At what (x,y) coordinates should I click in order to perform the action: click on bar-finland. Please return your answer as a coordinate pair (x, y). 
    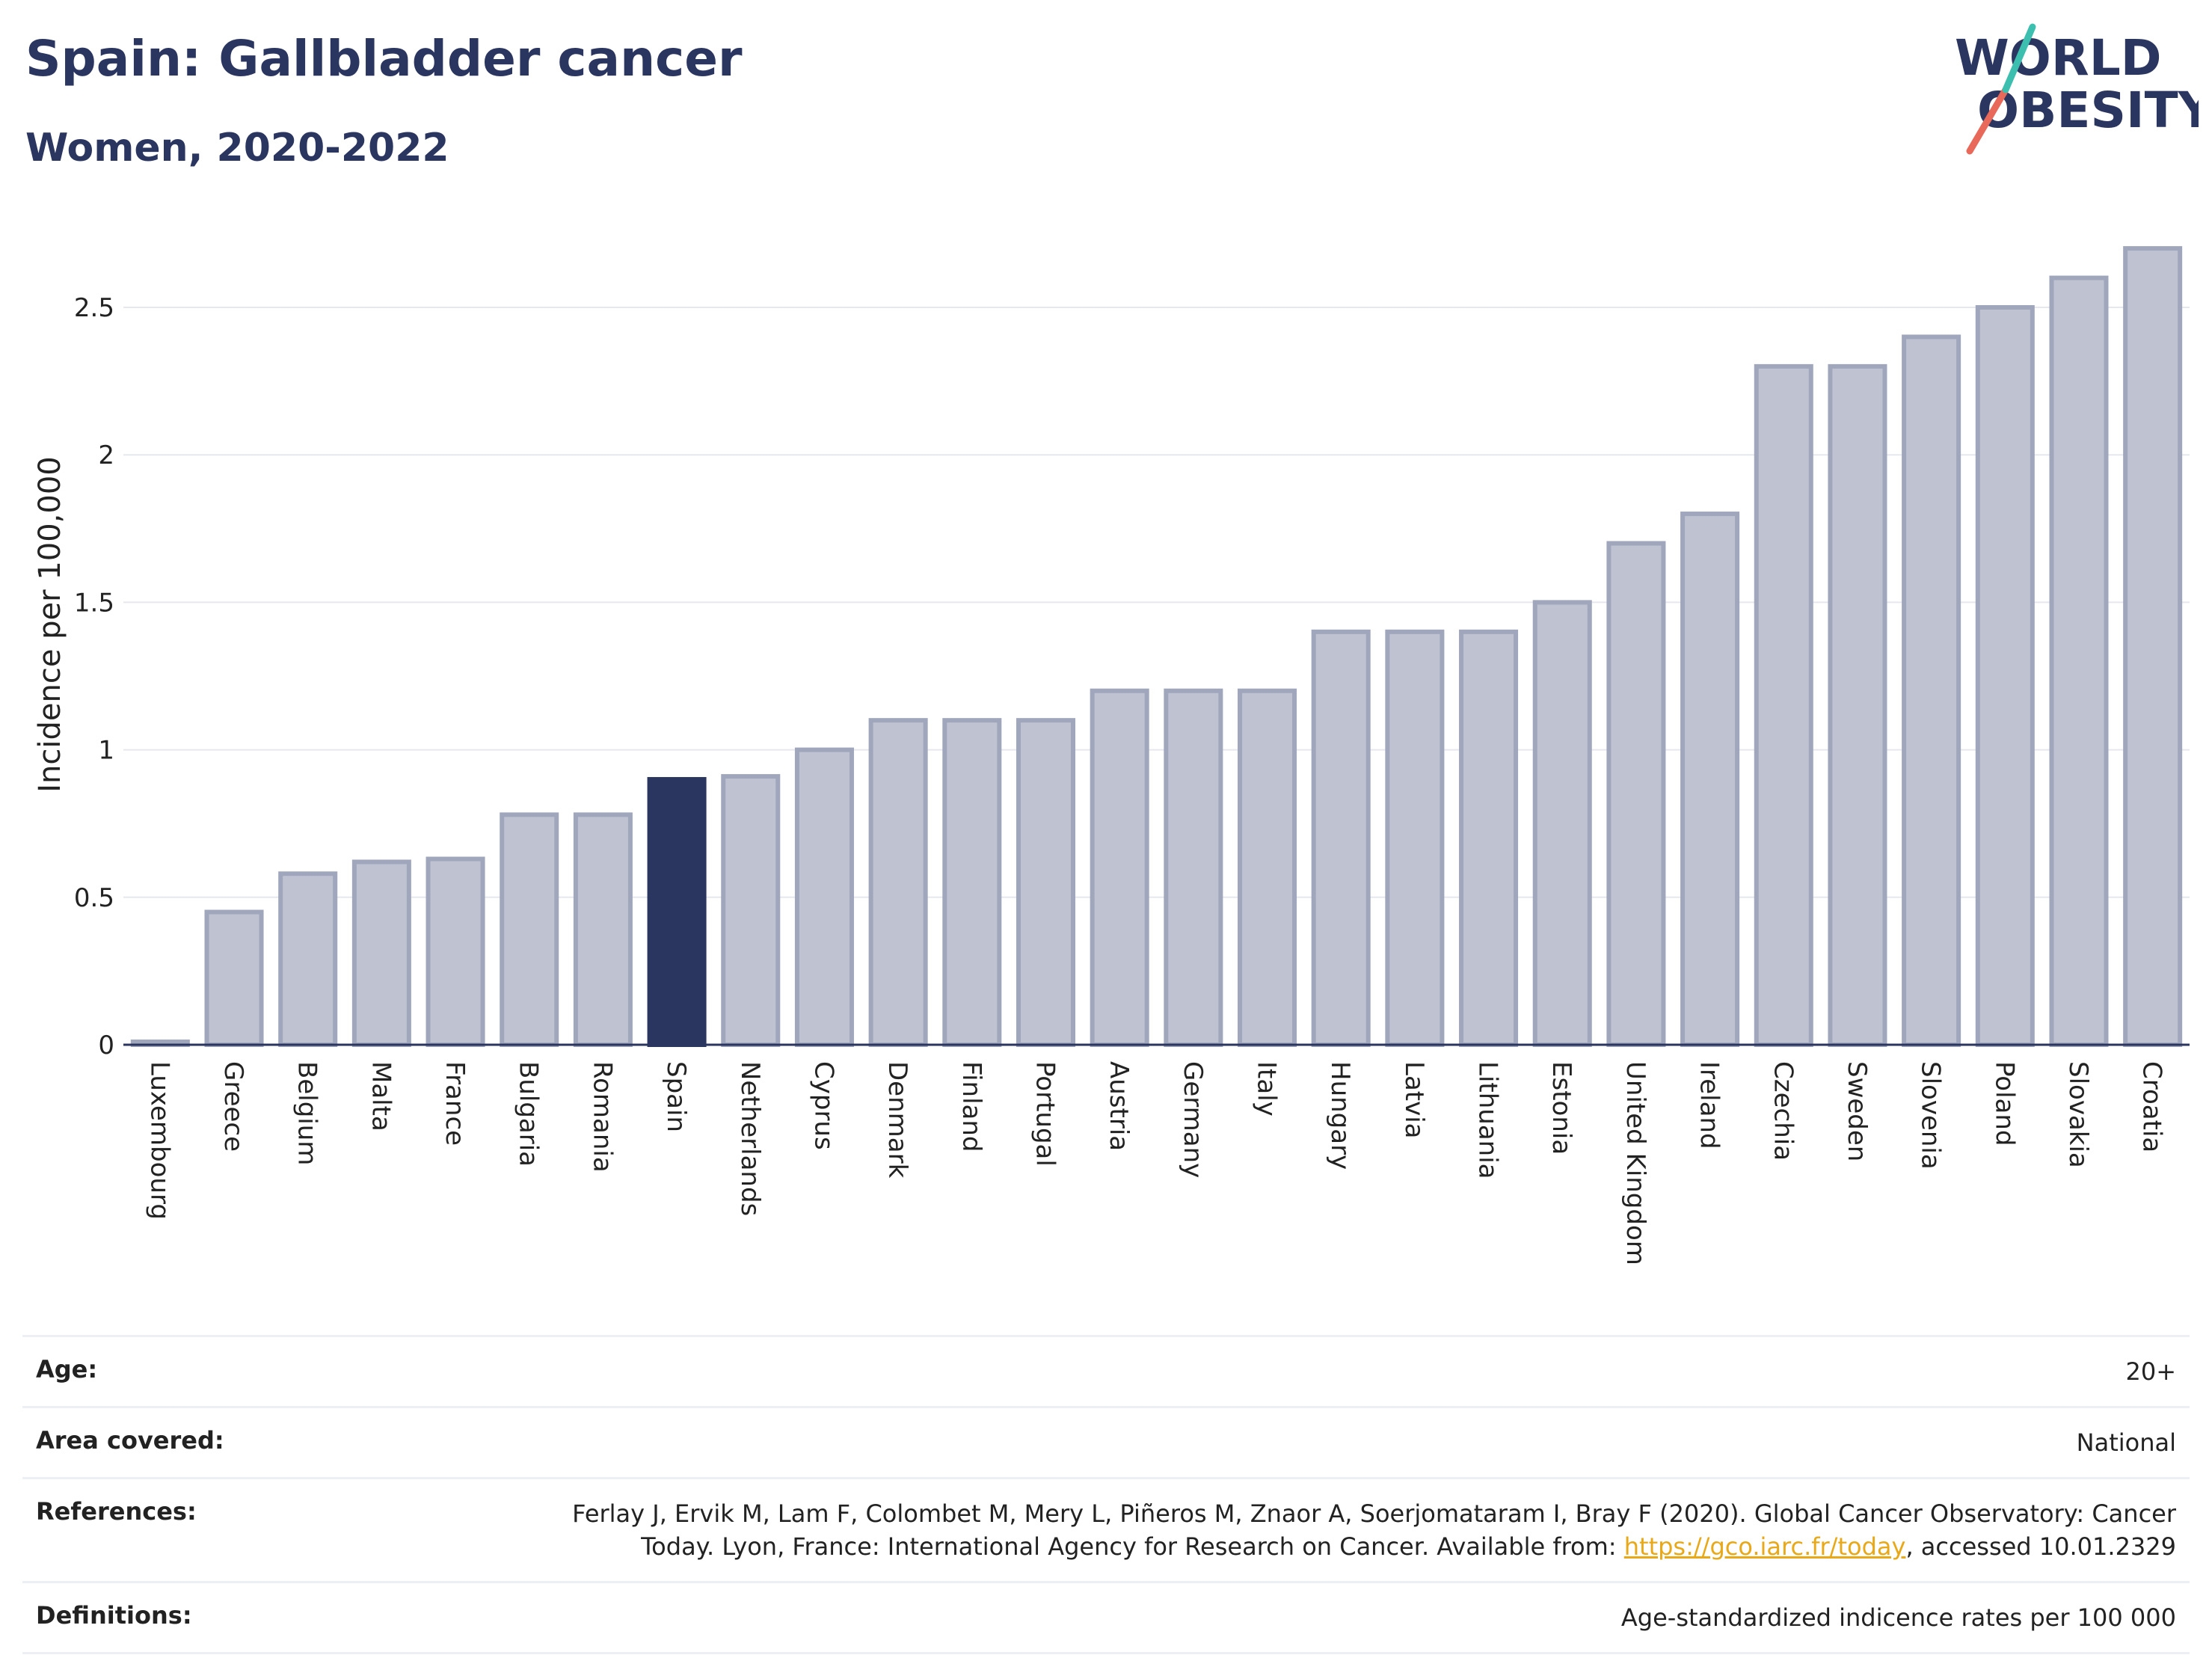
    Looking at the image, I should click on (972, 882).